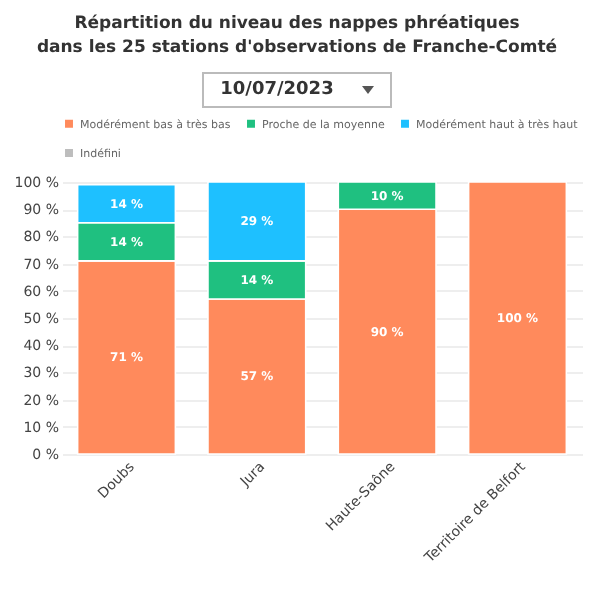 Image resolution: width=594 pixels, height=600 pixels. Describe the element at coordinates (277, 90) in the screenshot. I see `text: 10/07/2023` at that location.